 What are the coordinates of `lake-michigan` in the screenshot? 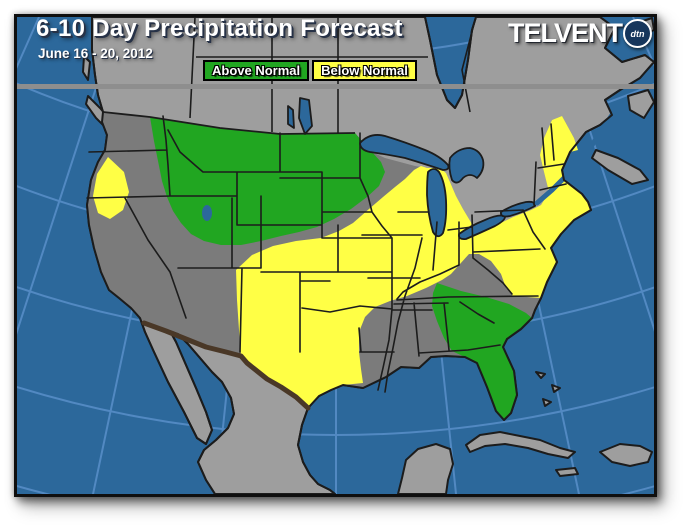 It's located at (437, 203).